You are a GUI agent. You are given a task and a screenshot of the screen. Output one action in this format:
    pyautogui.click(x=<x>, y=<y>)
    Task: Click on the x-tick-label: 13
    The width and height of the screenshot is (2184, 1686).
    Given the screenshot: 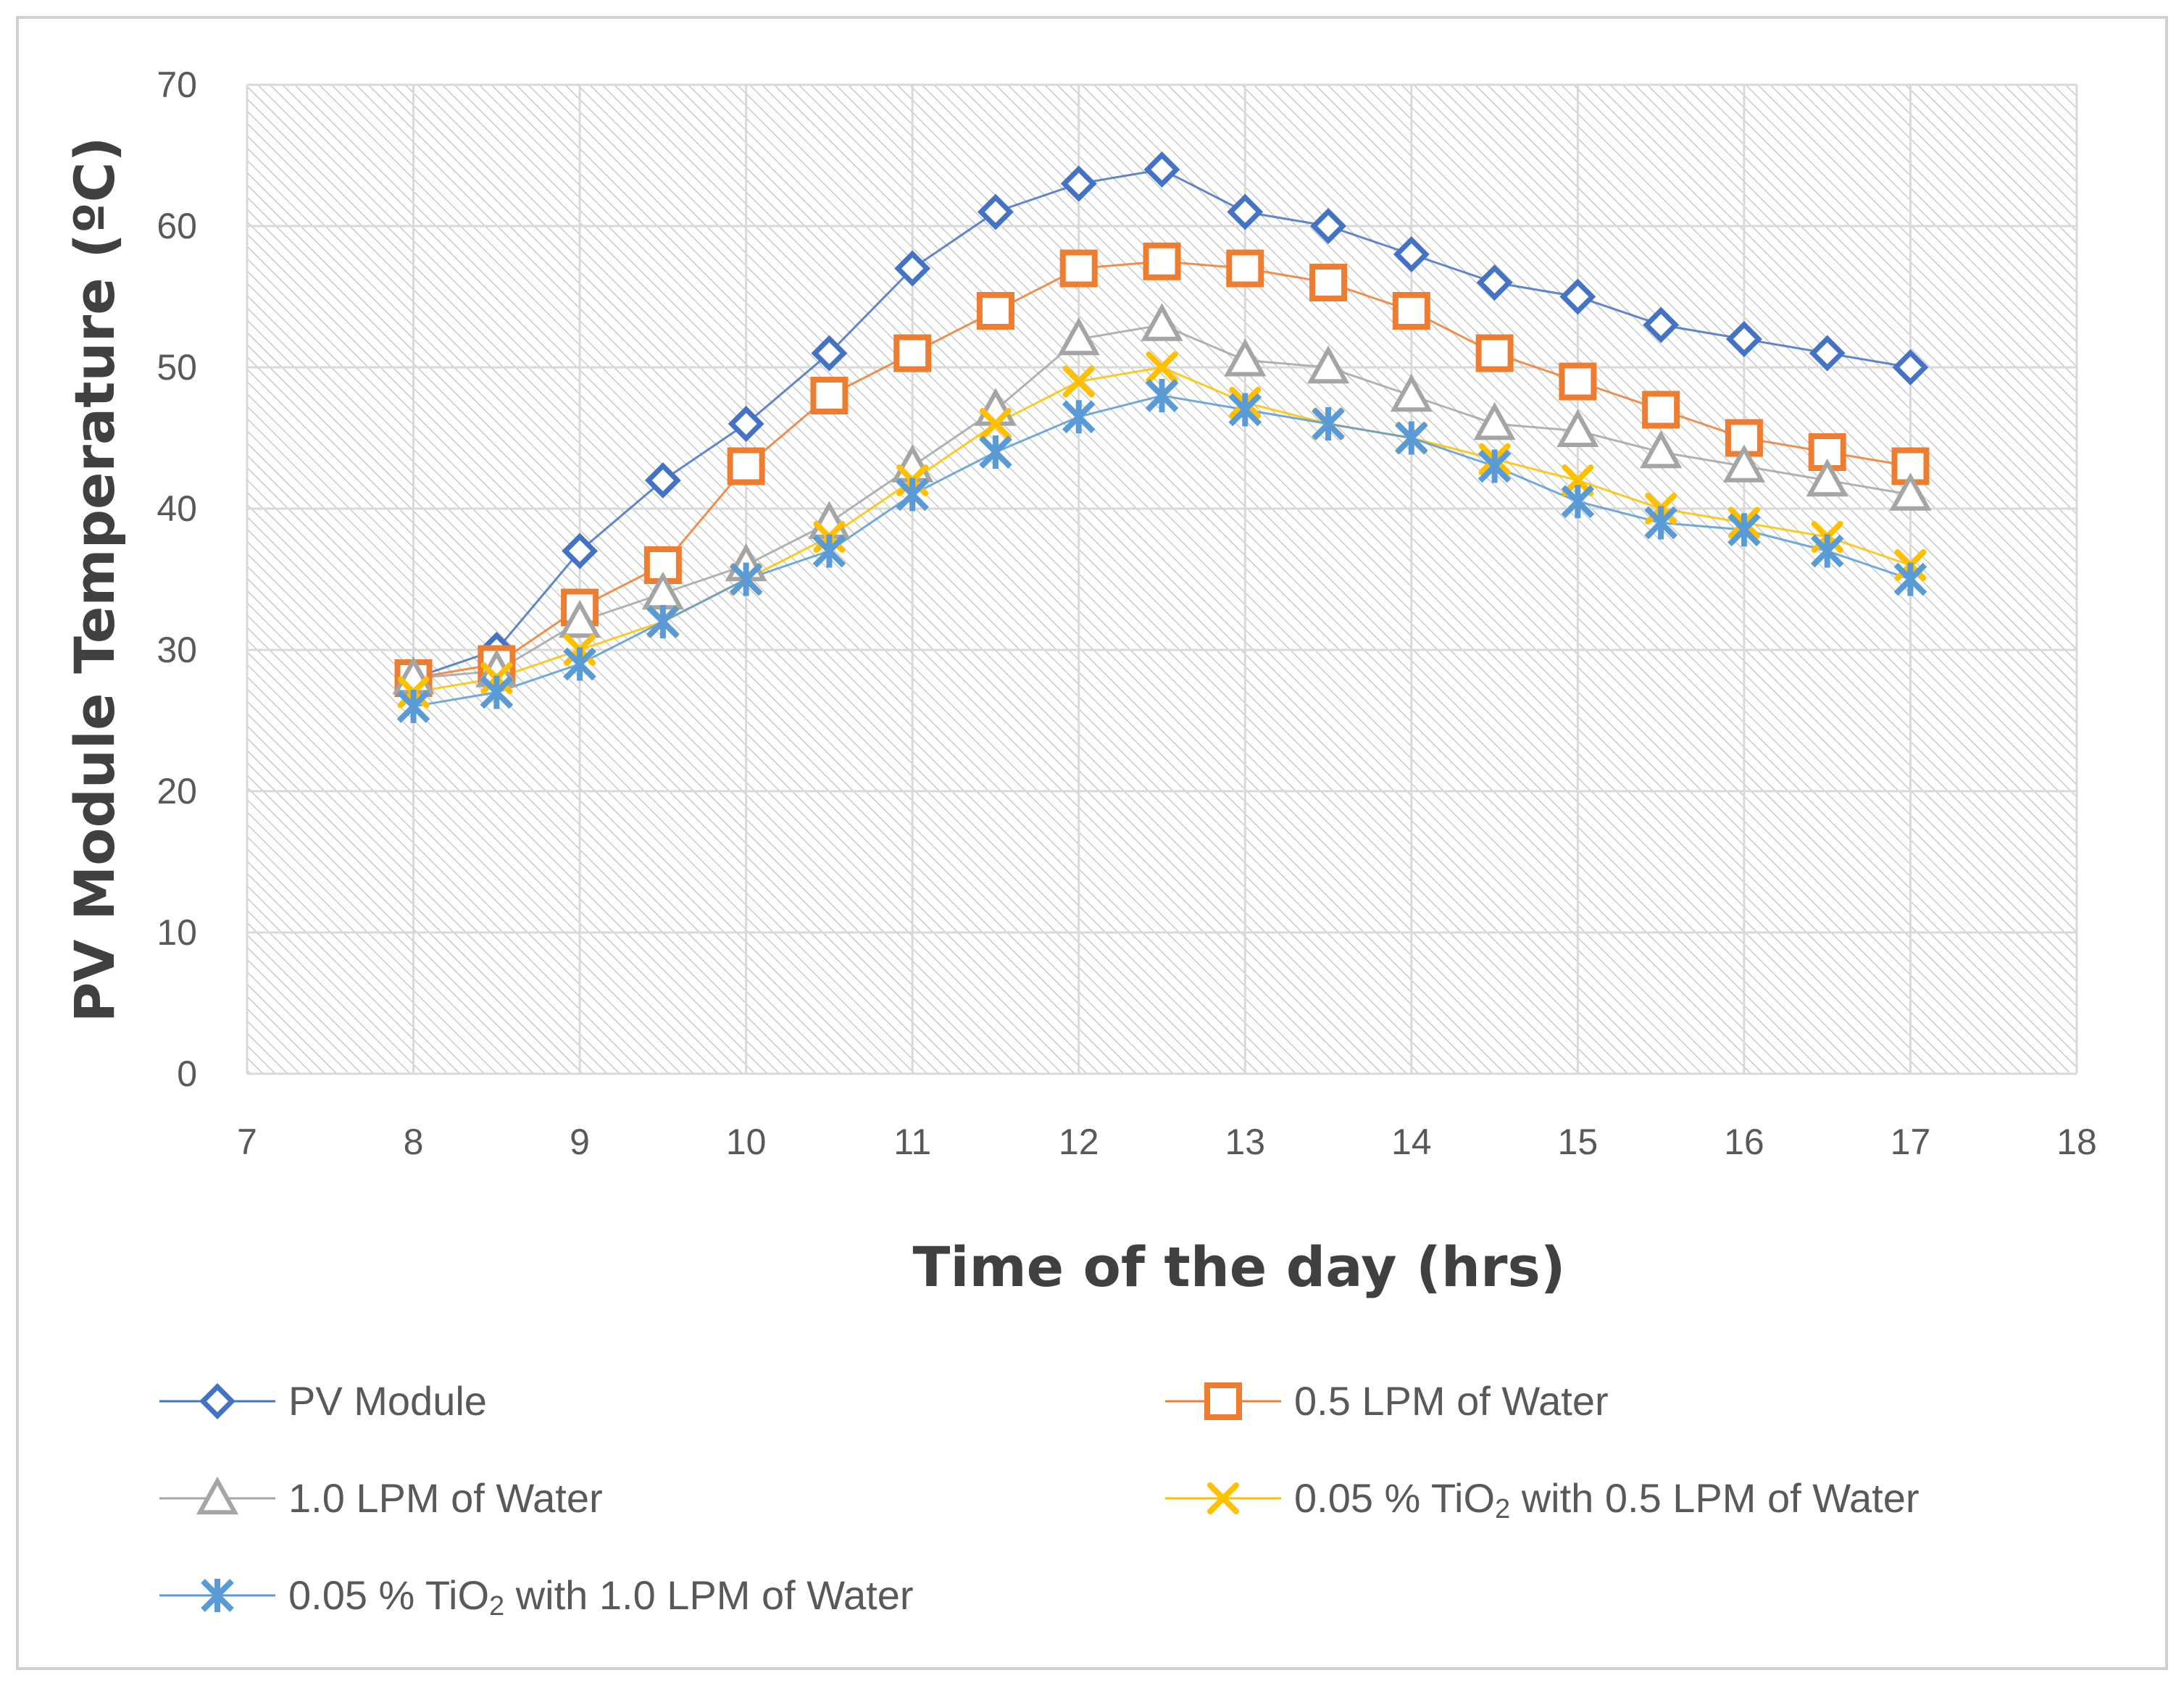 What is the action you would take?
    pyautogui.click(x=1245, y=1142)
    